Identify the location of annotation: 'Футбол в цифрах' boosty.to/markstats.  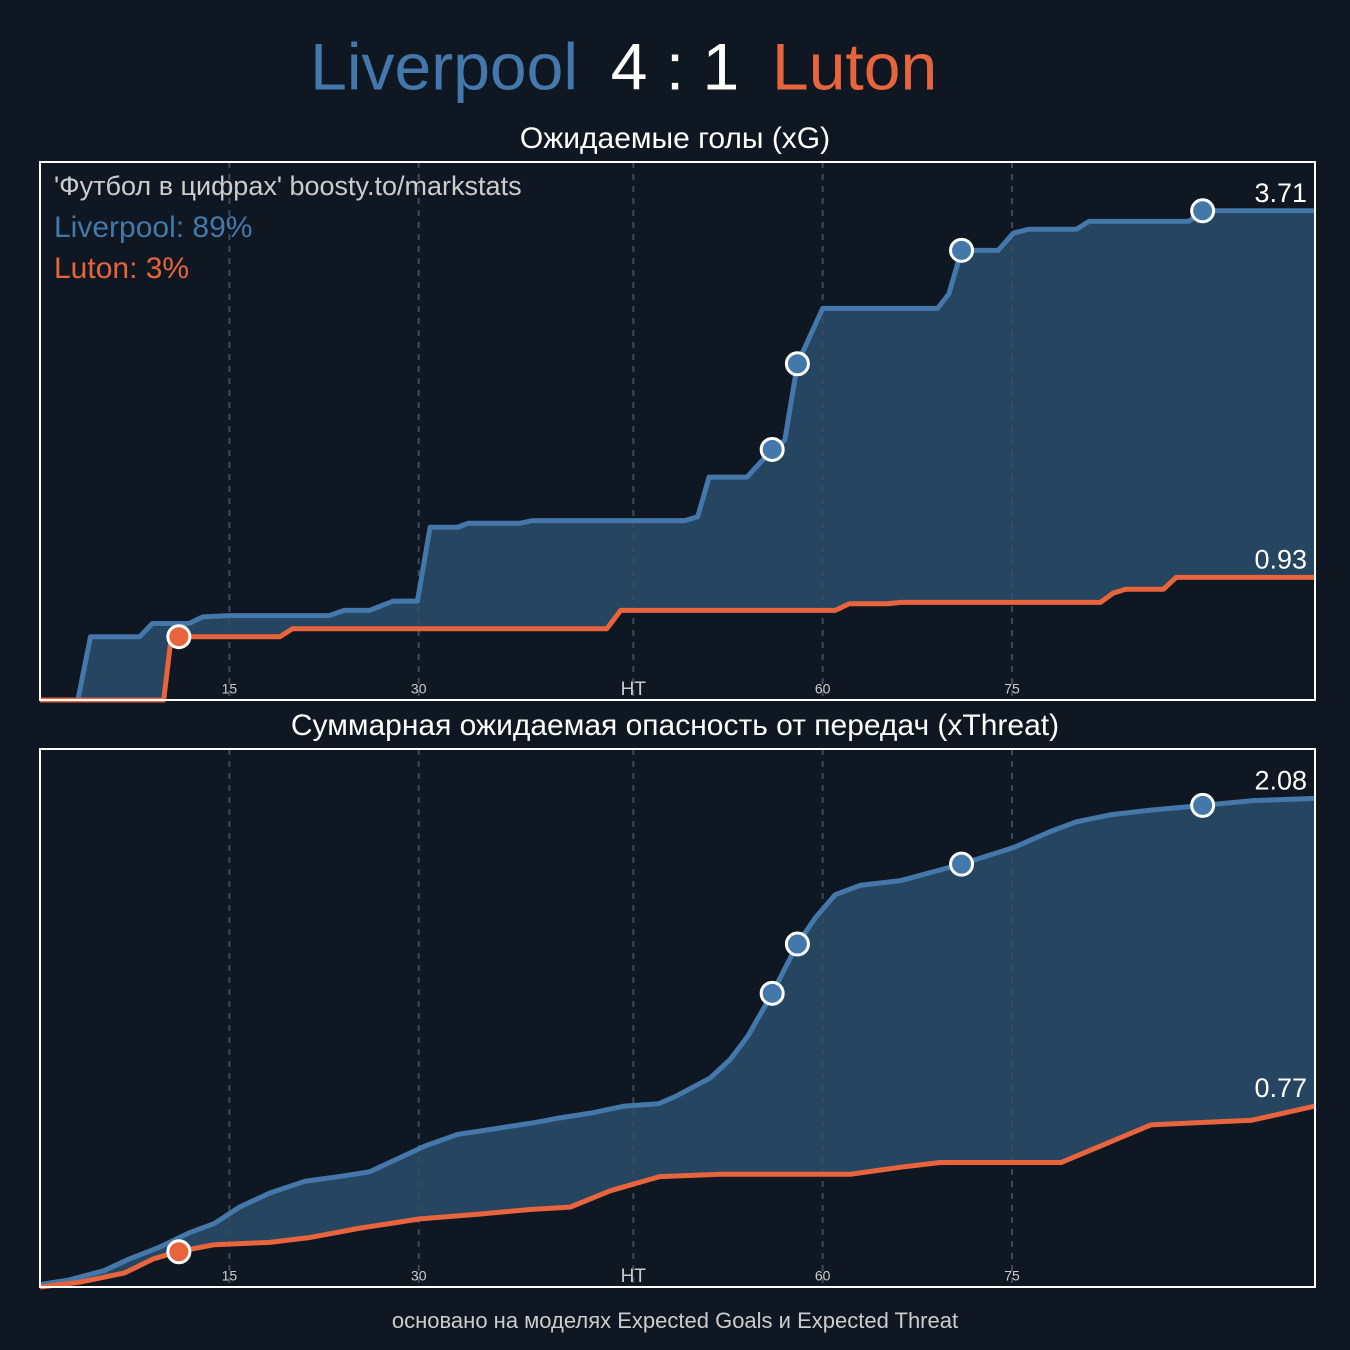
(288, 186).